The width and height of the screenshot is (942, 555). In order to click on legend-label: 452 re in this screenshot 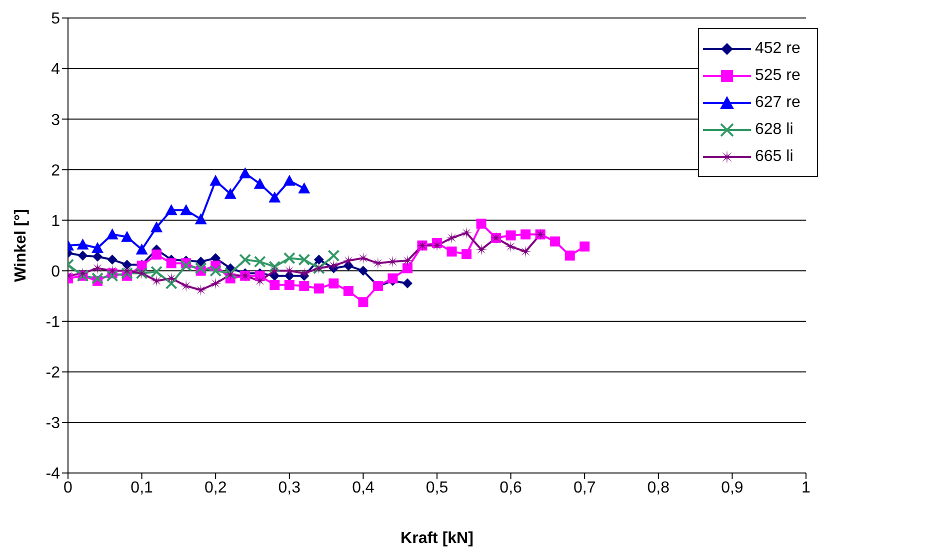, I will do `click(777, 49)`.